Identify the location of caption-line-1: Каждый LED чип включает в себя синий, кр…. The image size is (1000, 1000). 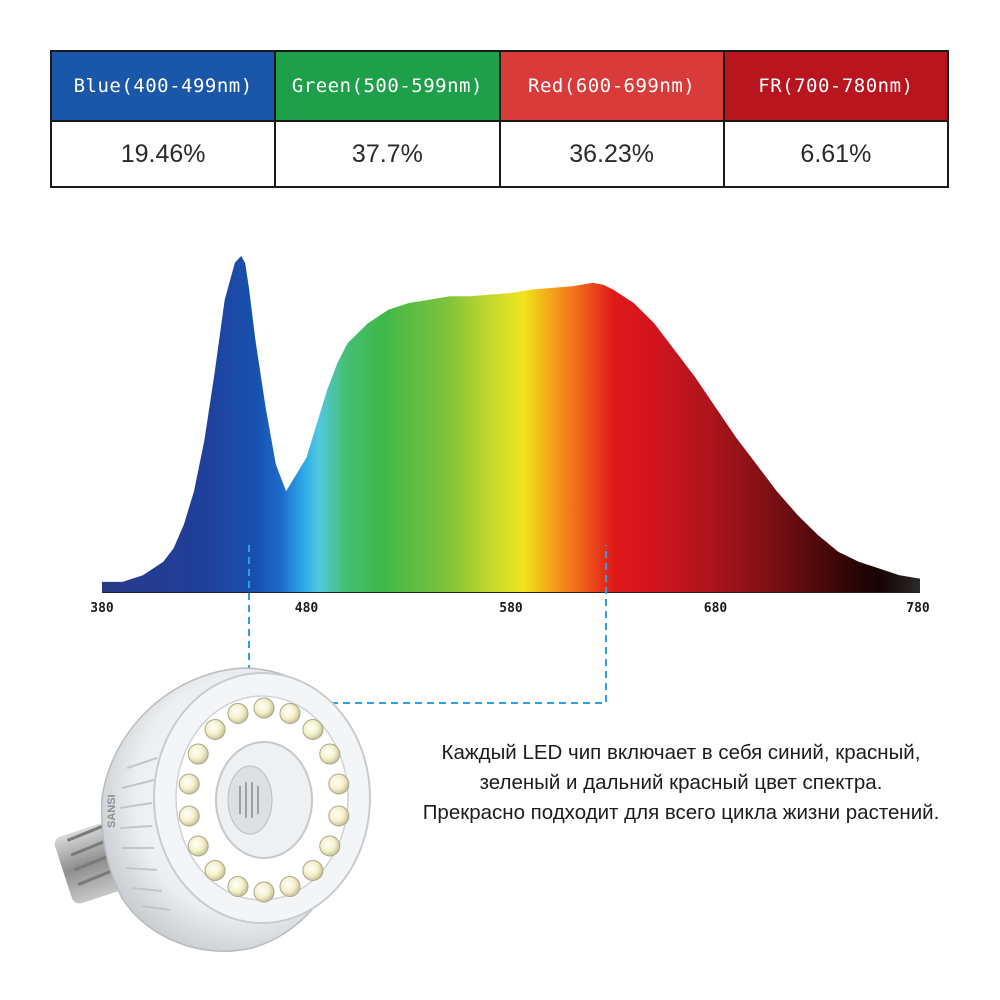
(681, 752).